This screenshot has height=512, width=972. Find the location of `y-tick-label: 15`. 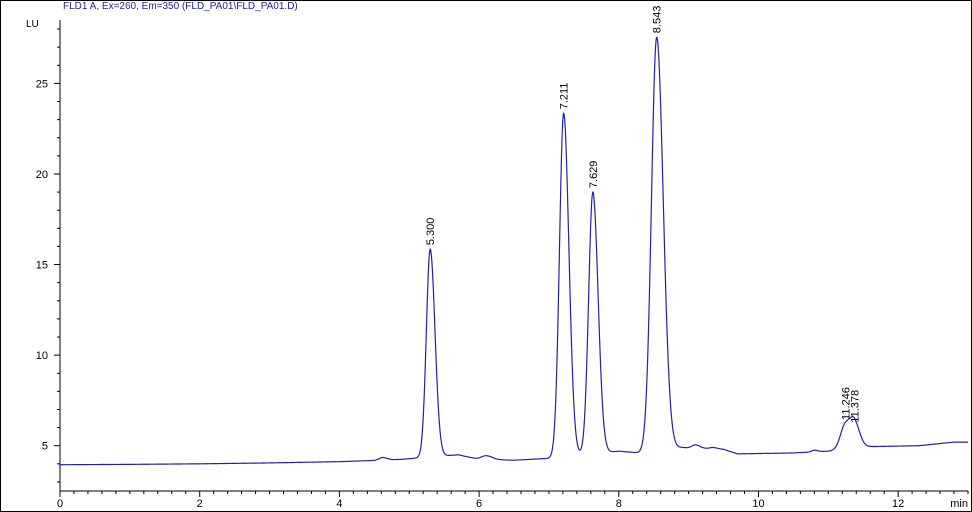

y-tick-label: 15 is located at coordinates (42, 266).